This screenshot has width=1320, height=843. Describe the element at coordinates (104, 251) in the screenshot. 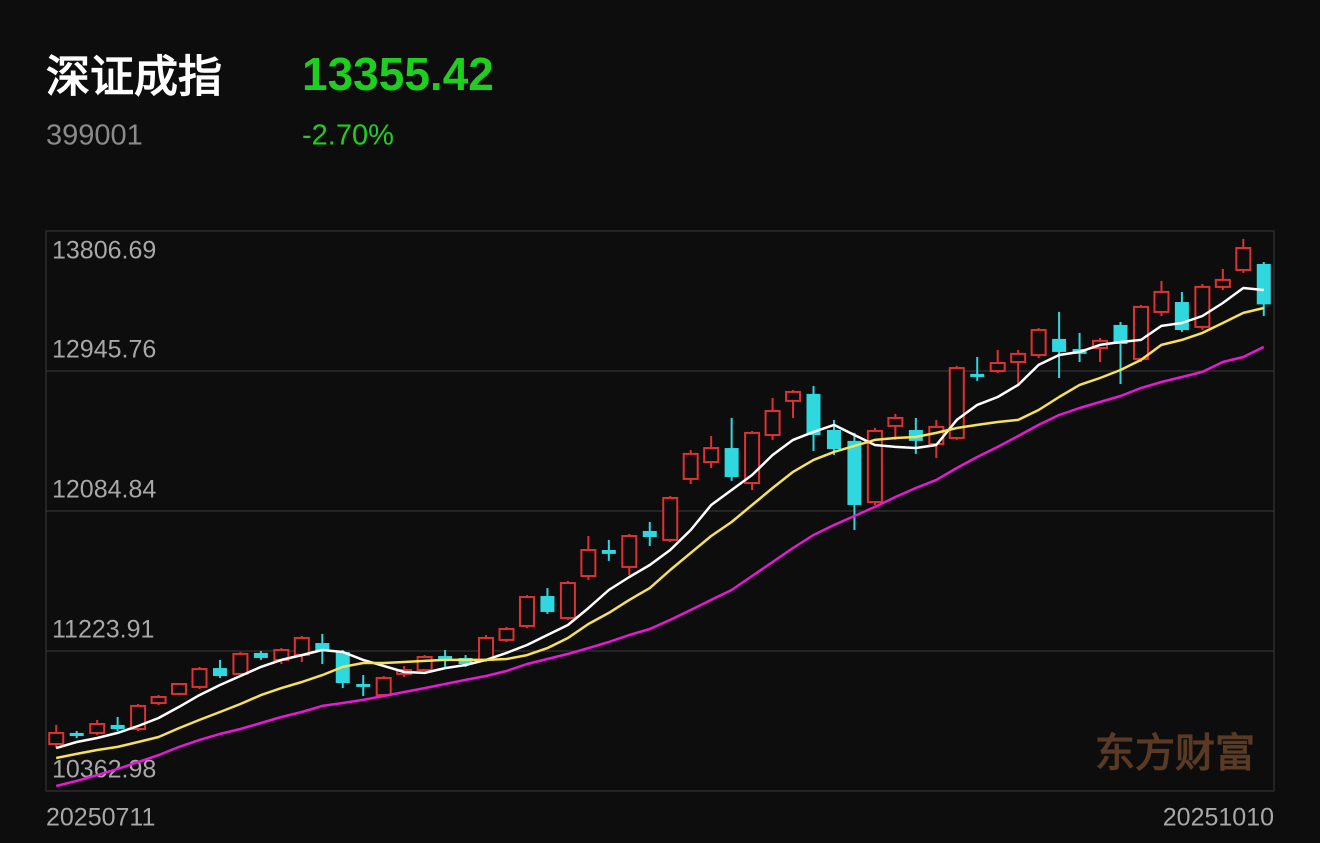

I see `y-tick-label: 13806.69` at that location.